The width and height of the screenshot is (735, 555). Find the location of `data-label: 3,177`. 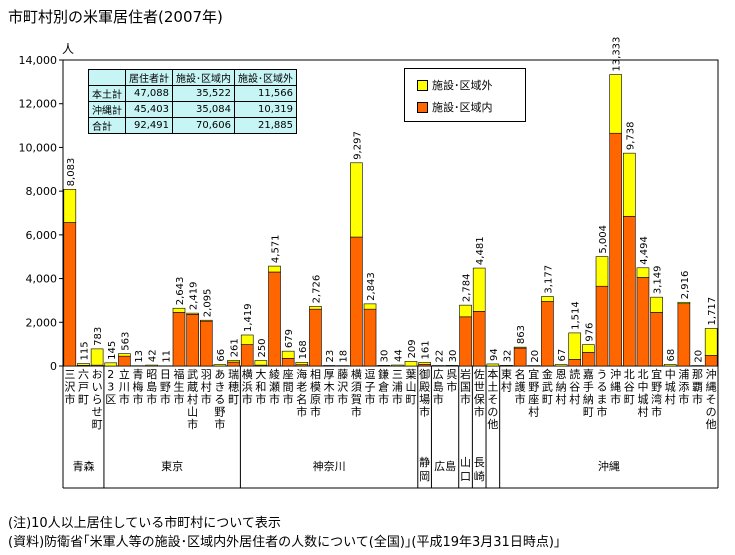

data-label: 3,177 is located at coordinates (548, 279).